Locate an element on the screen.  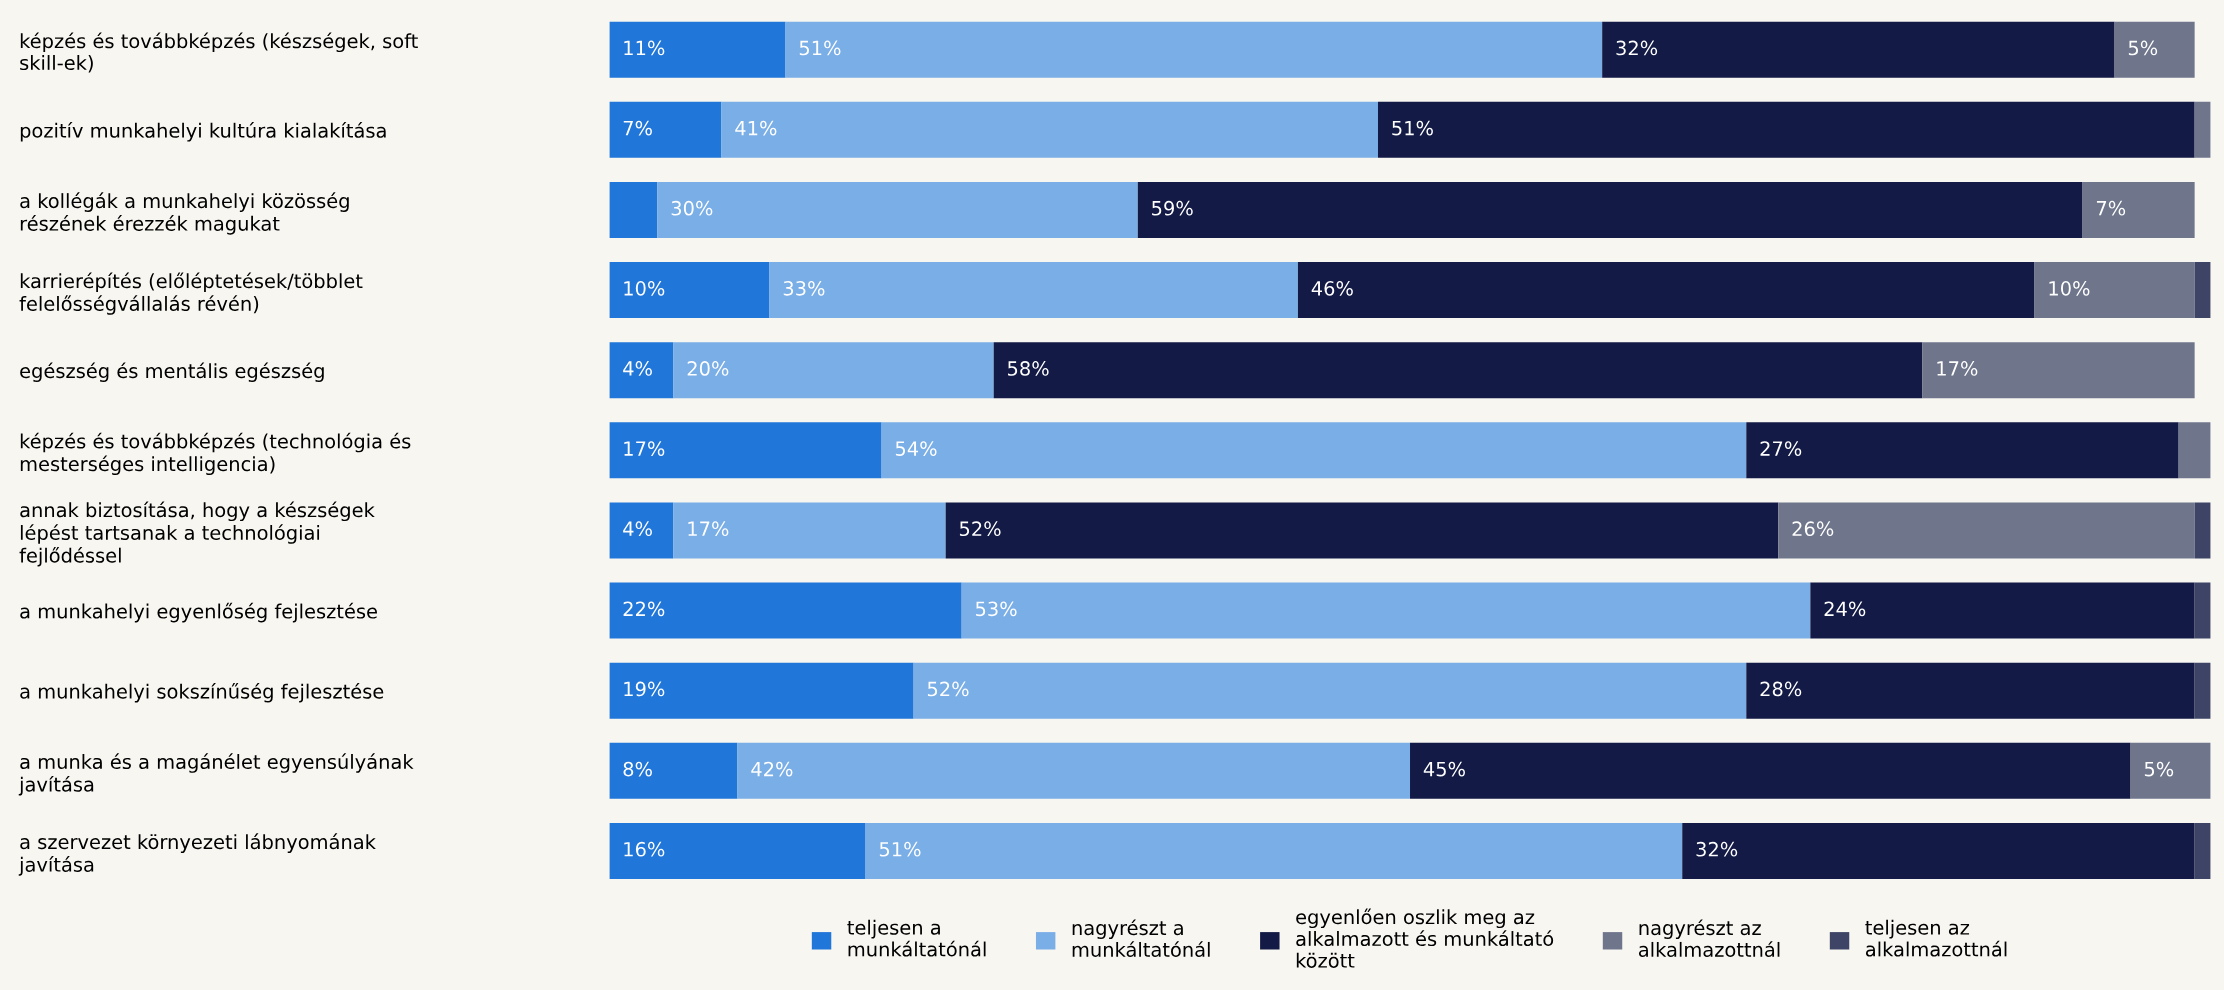
y-tick-label: a munka és a magánélet egyensúlyának javítása is located at coordinates (216, 774).